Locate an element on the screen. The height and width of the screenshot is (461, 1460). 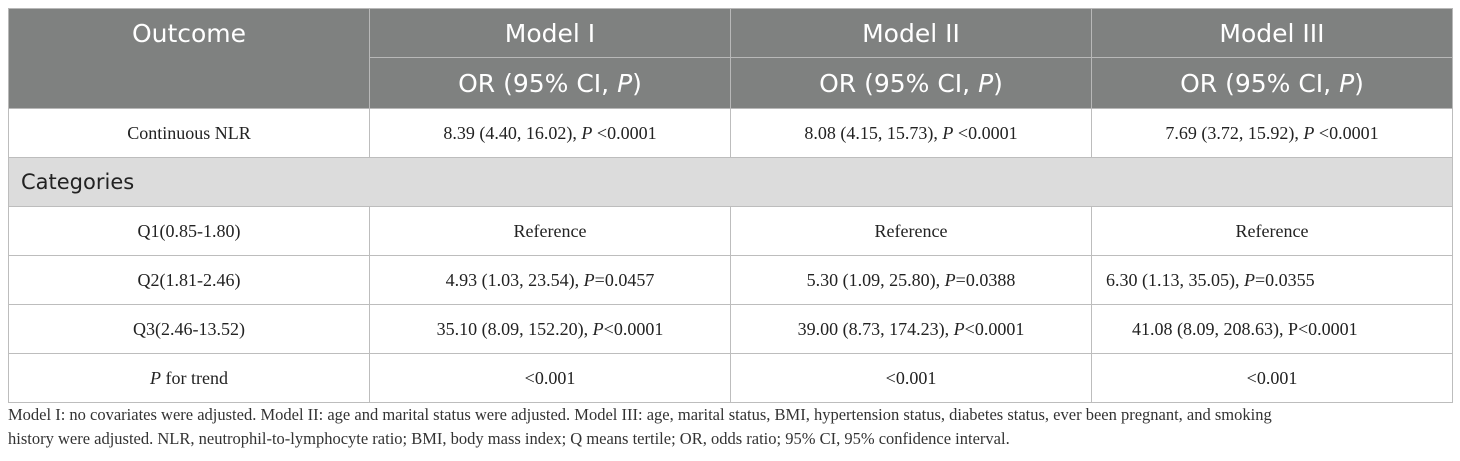
cell-text: =0.0388 is located at coordinates (985, 279).